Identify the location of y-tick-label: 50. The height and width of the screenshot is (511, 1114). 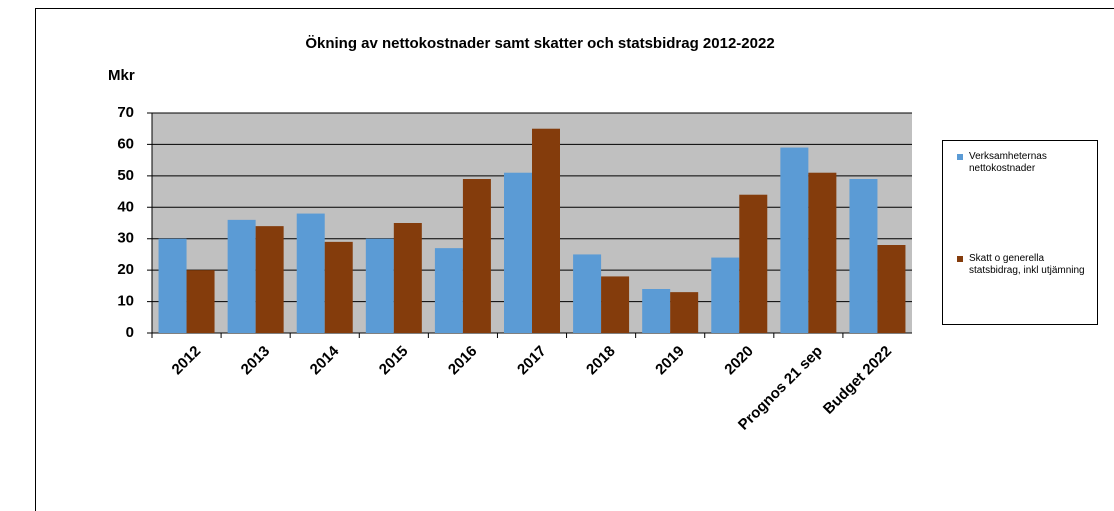
(125, 175).